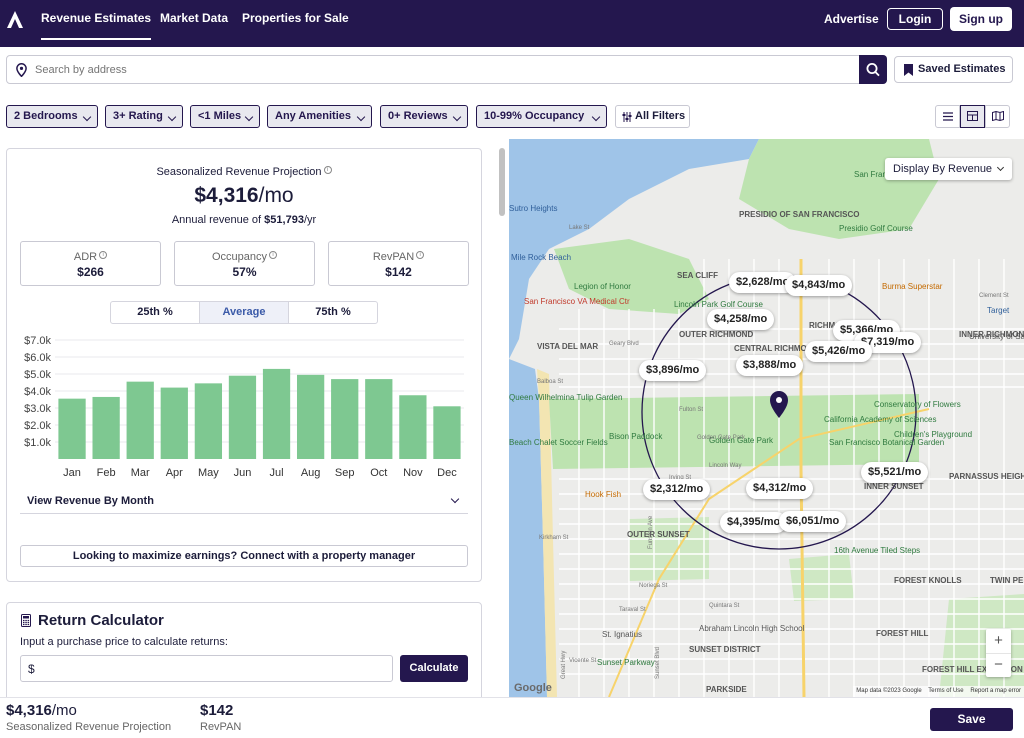 The height and width of the screenshot is (738, 1024). What do you see at coordinates (603, 494) in the screenshot?
I see `map-label: Hook Fish` at bounding box center [603, 494].